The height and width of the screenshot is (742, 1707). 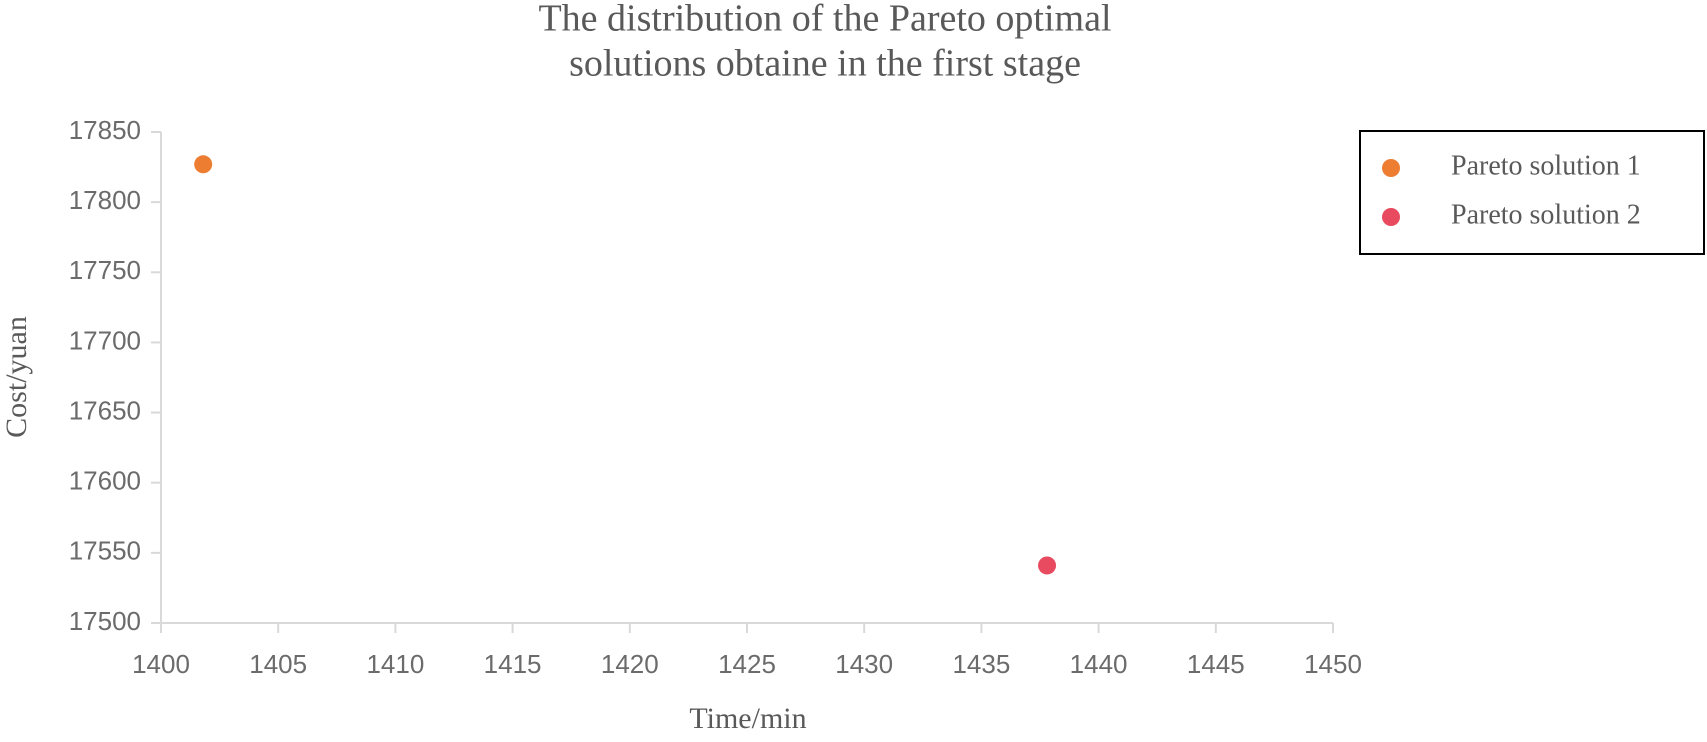 What do you see at coordinates (1532, 192) in the screenshot?
I see `legend` at bounding box center [1532, 192].